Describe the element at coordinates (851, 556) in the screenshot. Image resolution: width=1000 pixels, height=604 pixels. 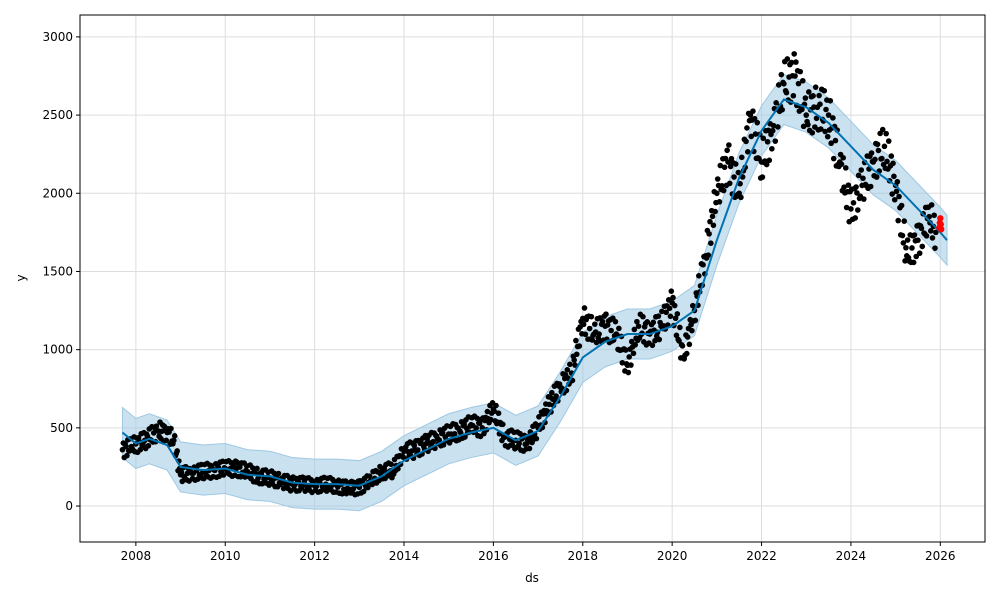
I see `x-tick-label: 2024` at that location.